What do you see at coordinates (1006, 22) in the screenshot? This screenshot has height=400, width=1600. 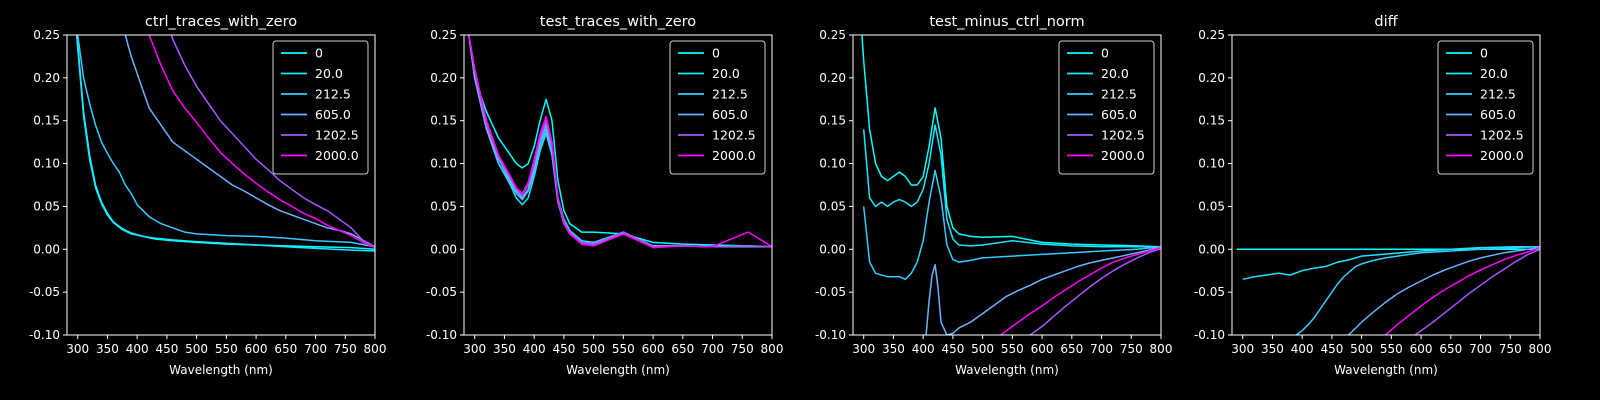 I see `chart-title: test_minus_ctrl_norm` at bounding box center [1006, 22].